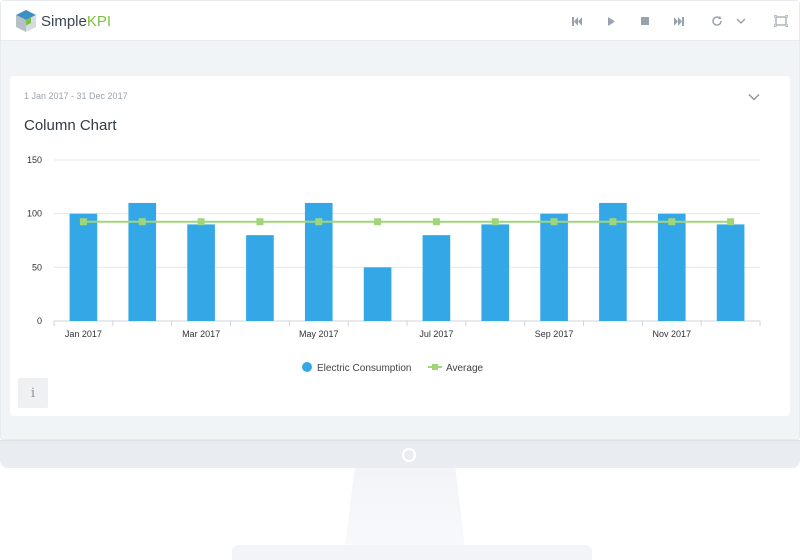  I want to click on x-tick-label: Jan 2017, so click(83, 334).